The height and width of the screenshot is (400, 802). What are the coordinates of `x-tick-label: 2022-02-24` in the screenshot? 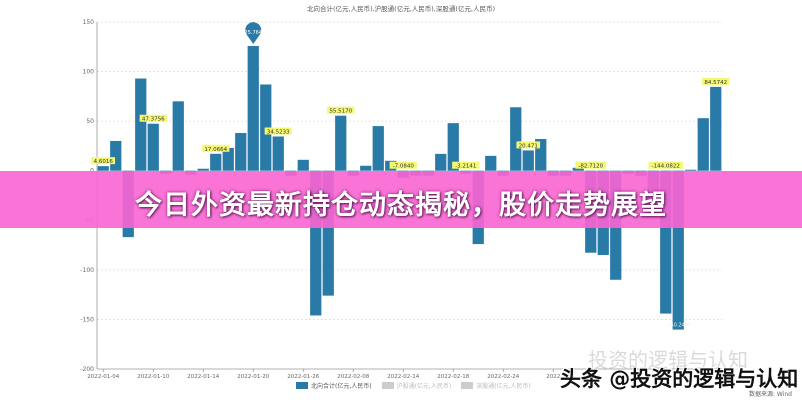 It's located at (503, 377).